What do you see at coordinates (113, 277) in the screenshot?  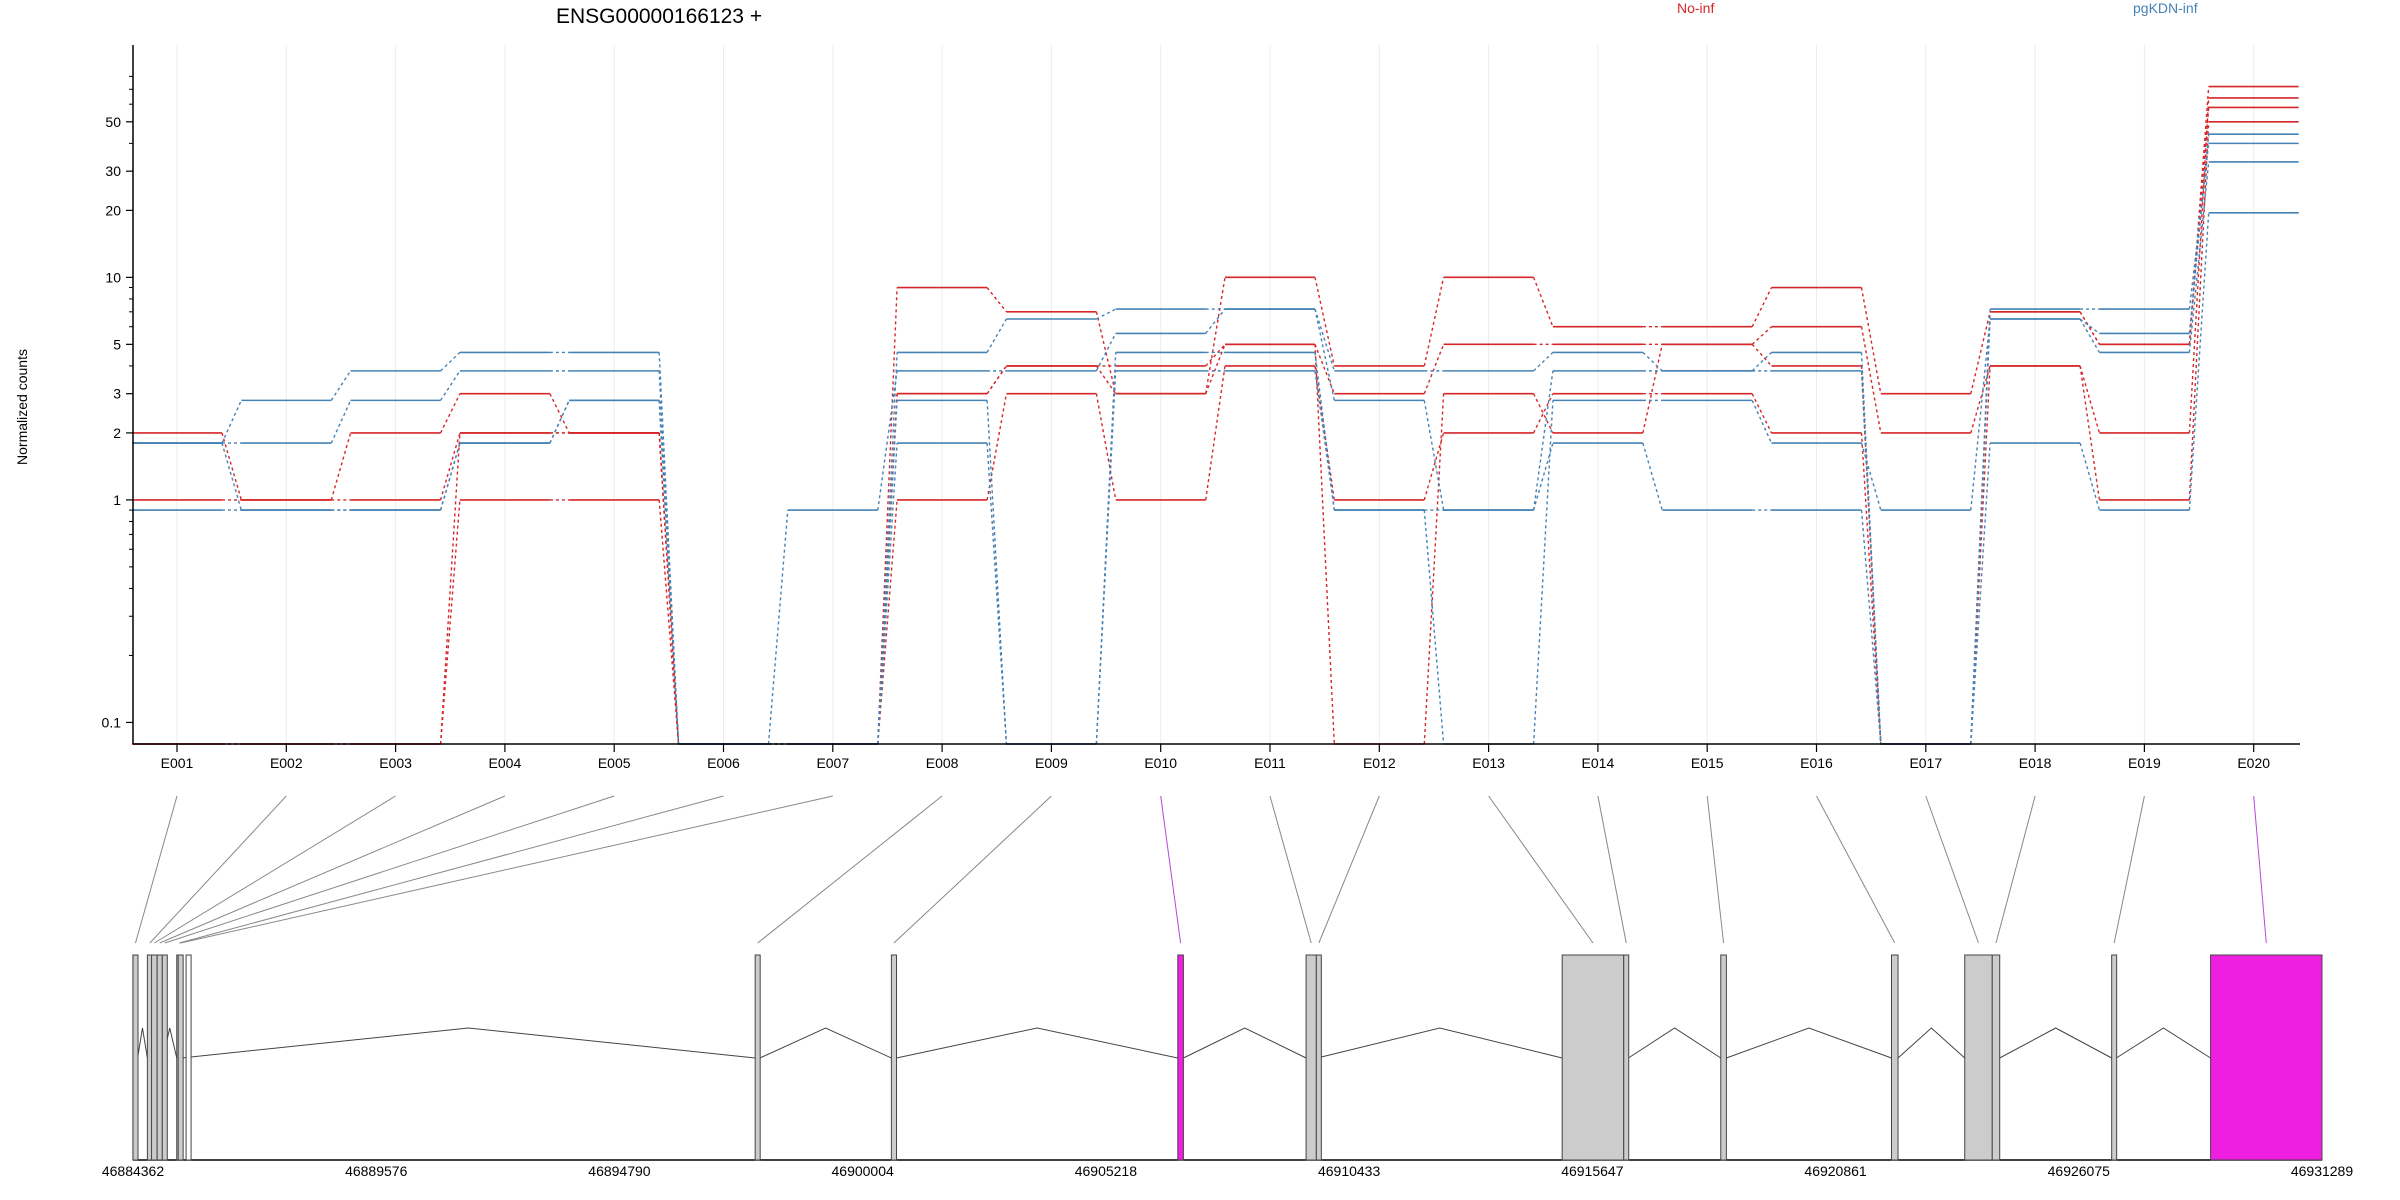 I see `y-tick-label: 10` at bounding box center [113, 277].